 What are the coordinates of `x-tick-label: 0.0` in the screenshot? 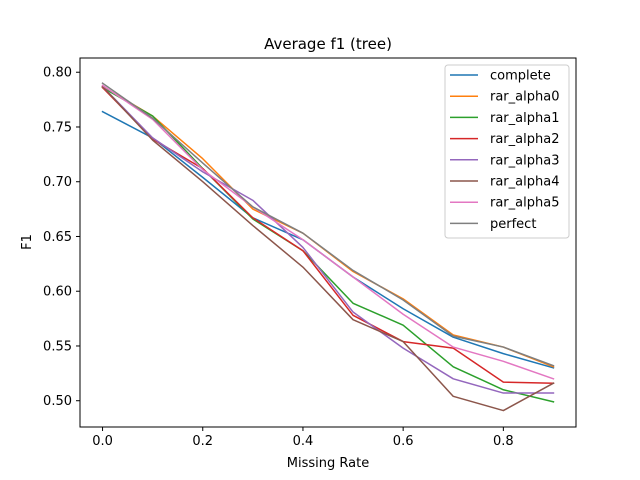 It's located at (102, 441).